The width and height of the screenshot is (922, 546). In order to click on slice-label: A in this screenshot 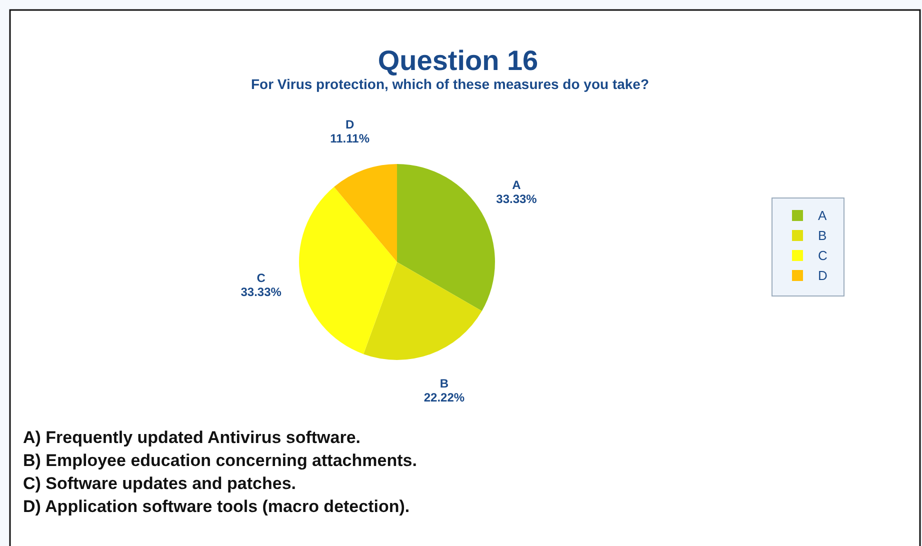, I will do `click(517, 185)`.